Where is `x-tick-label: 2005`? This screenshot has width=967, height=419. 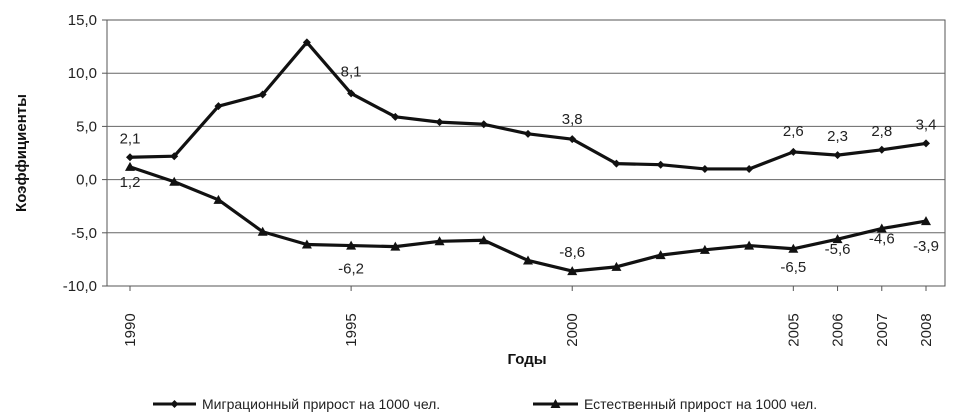
x-tick-label: 2005 is located at coordinates (793, 329).